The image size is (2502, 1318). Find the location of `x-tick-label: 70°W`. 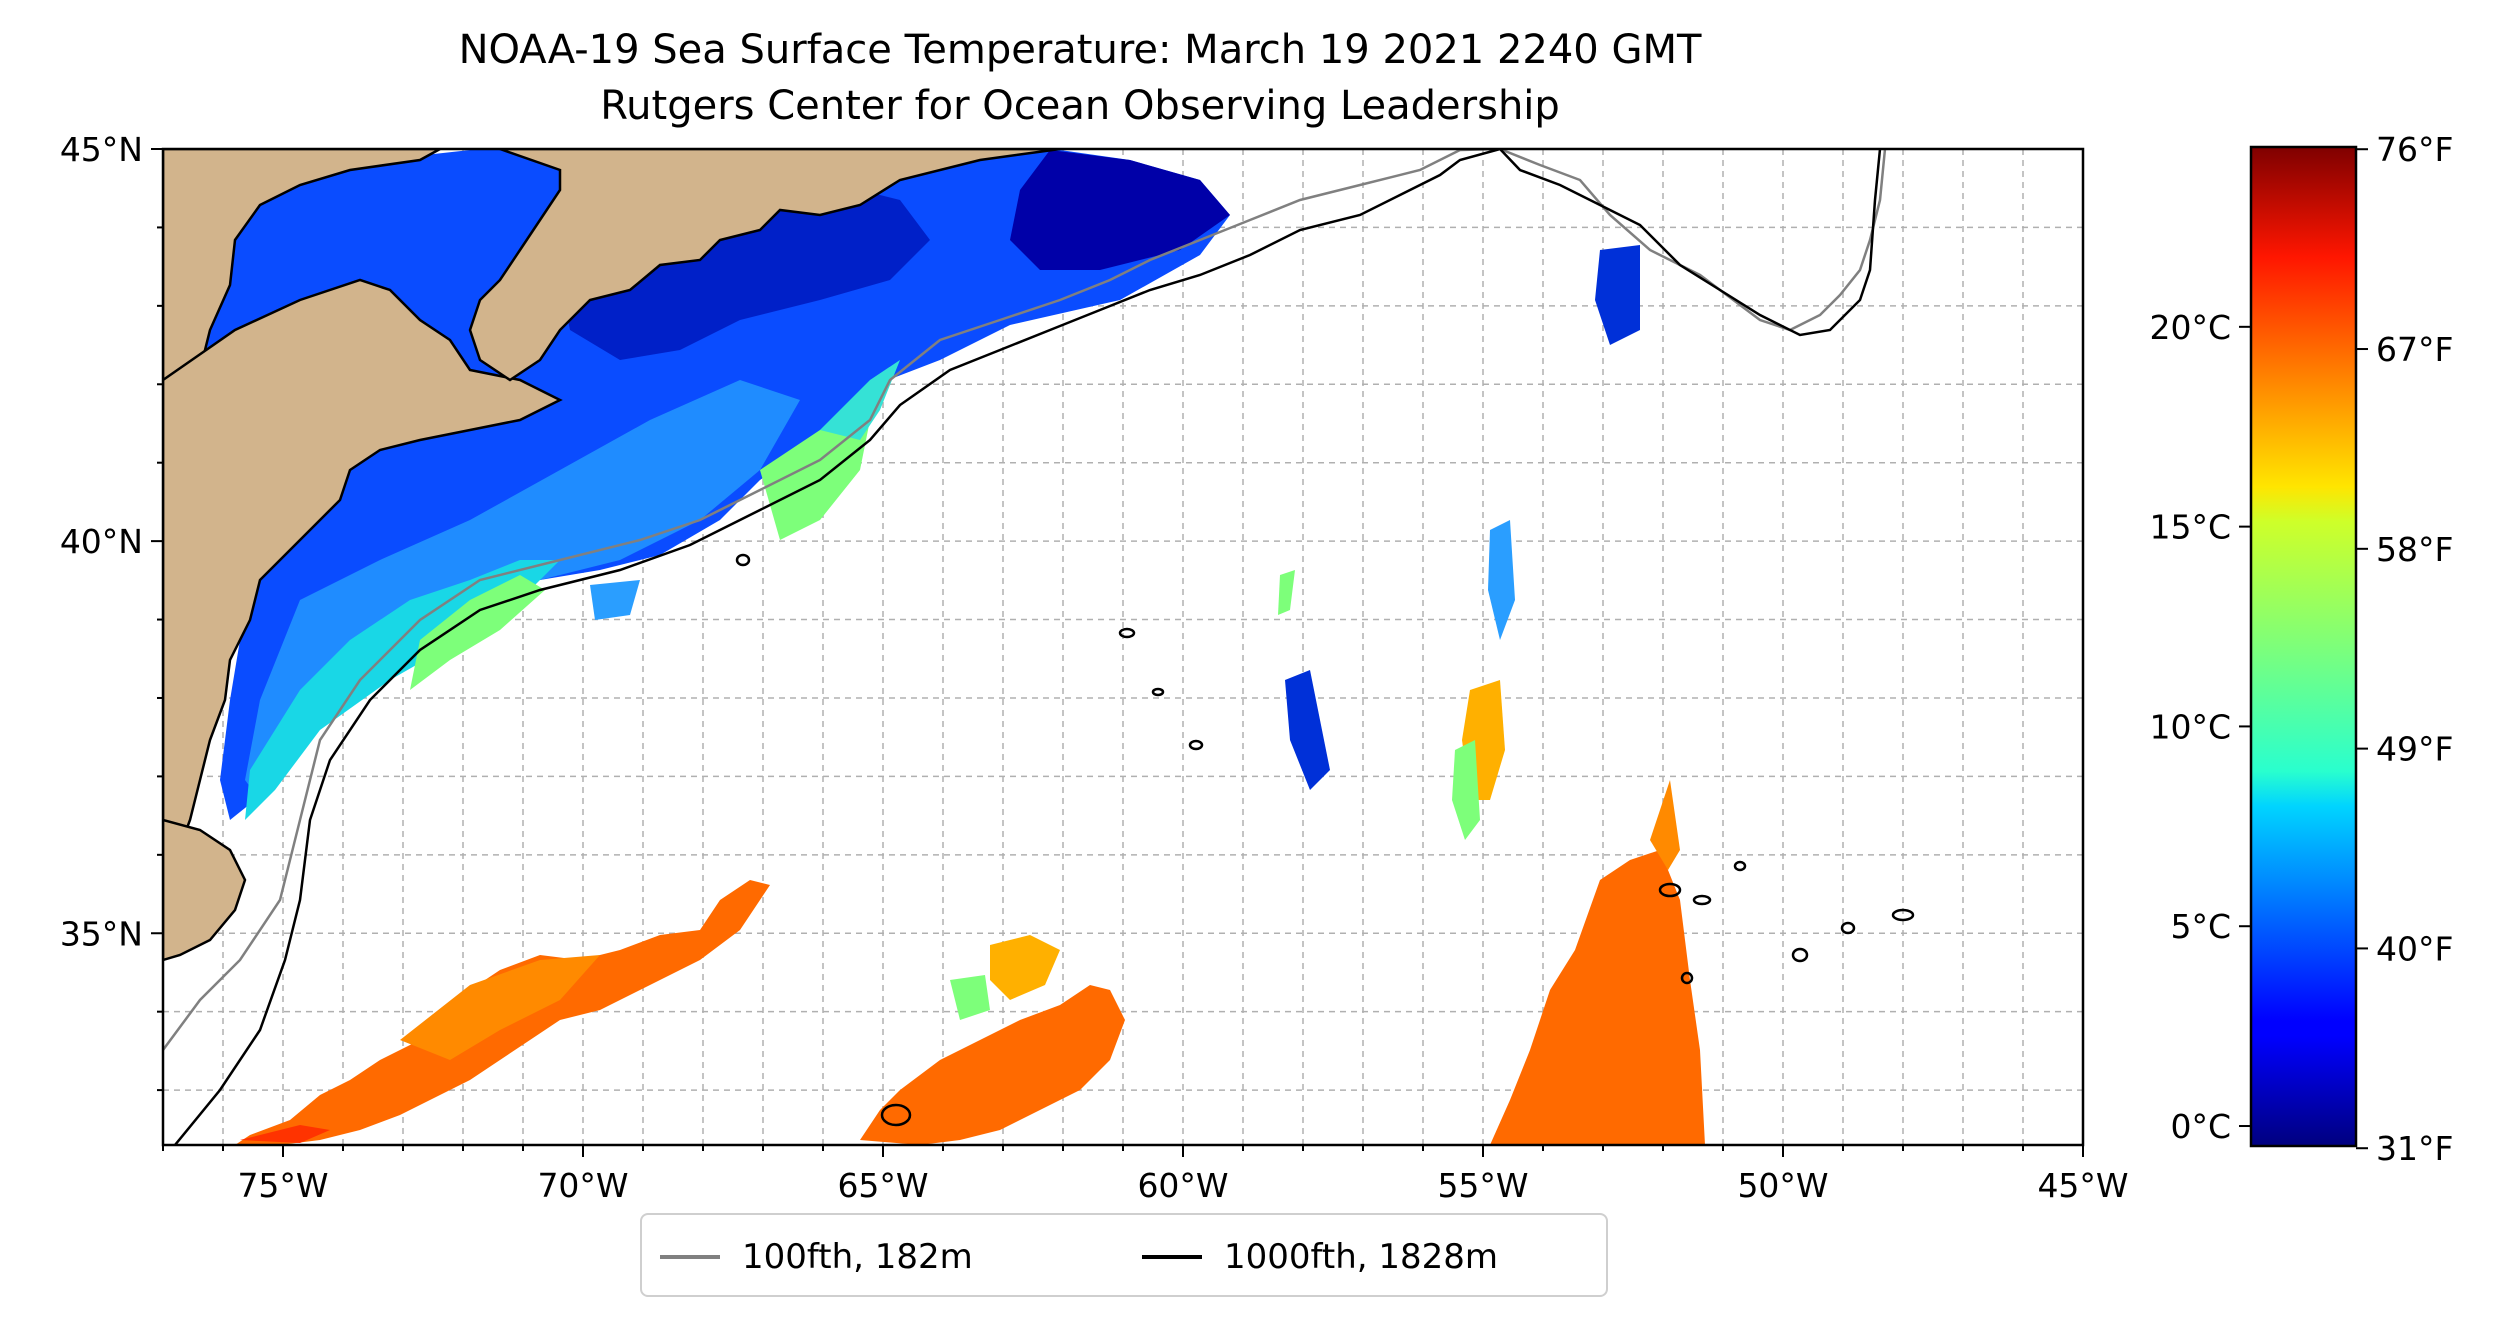

x-tick-label: 70°W is located at coordinates (582, 1185).